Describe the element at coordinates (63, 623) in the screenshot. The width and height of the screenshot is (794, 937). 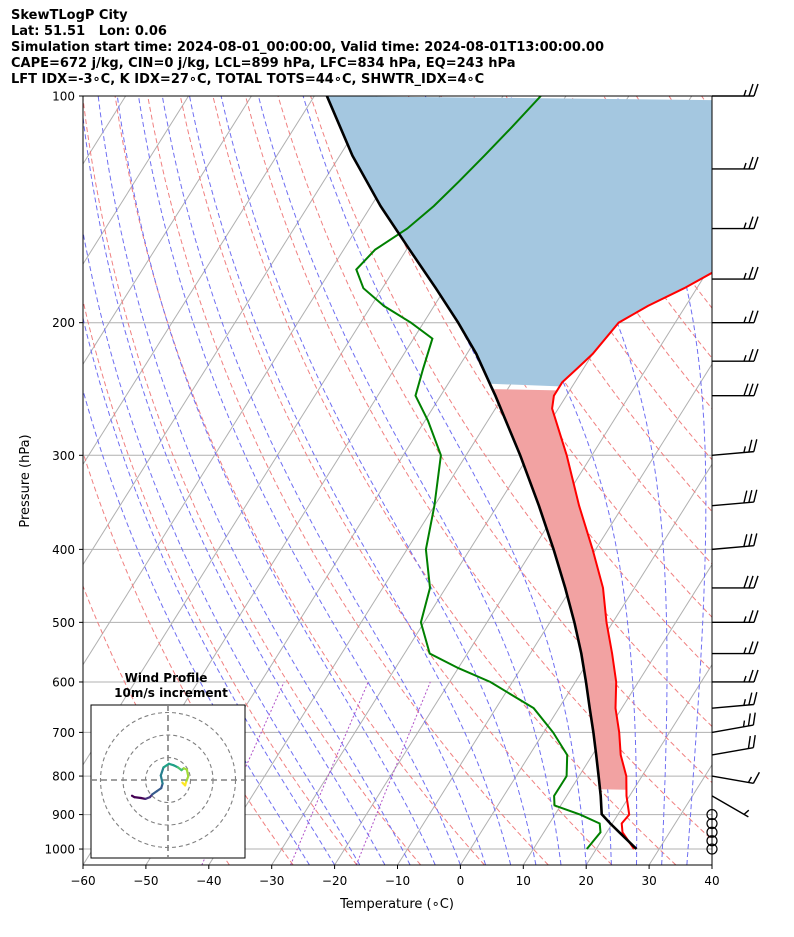
I see `y-tick-label: 500` at that location.